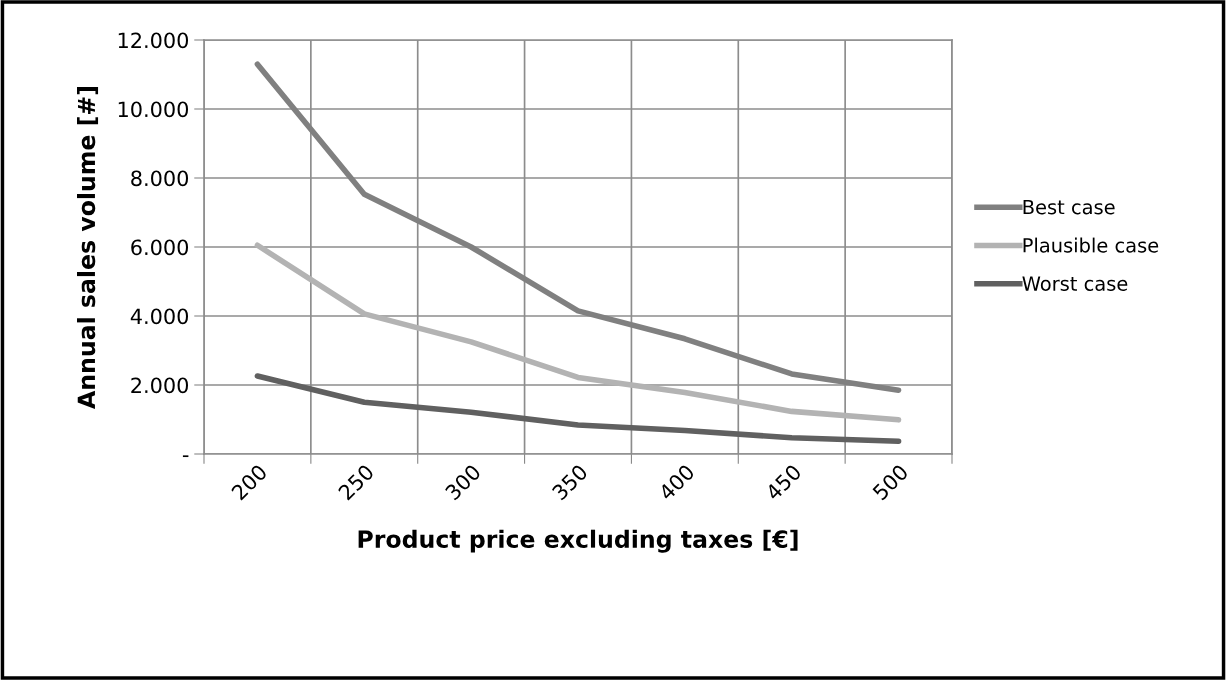  What do you see at coordinates (153, 40) in the screenshot?
I see `y-tick-label: 12.000` at bounding box center [153, 40].